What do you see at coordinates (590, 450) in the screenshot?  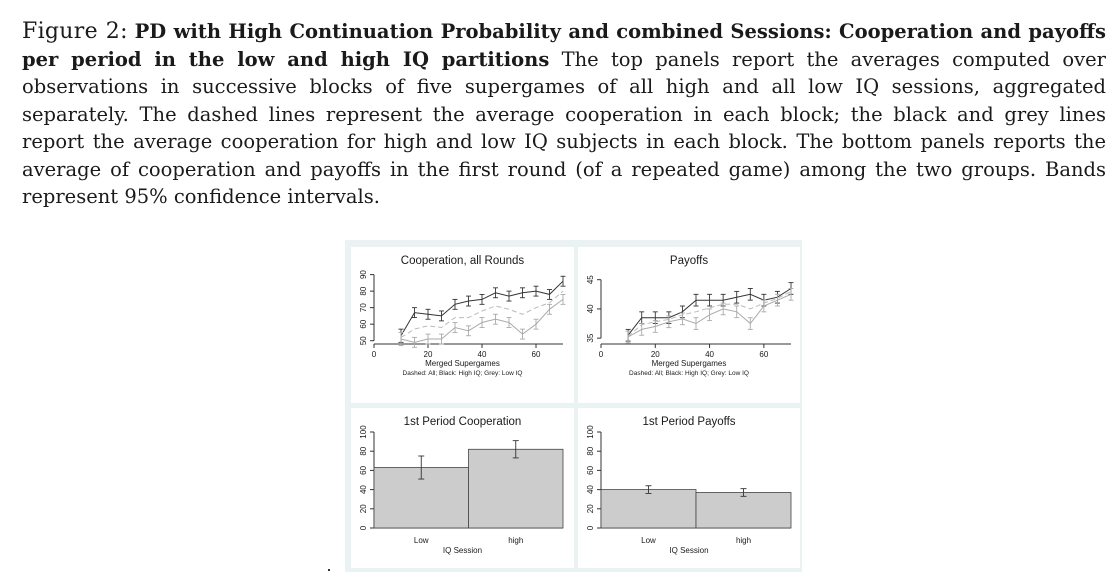 I see `fppay-y-tick-label: 80` at bounding box center [590, 450].